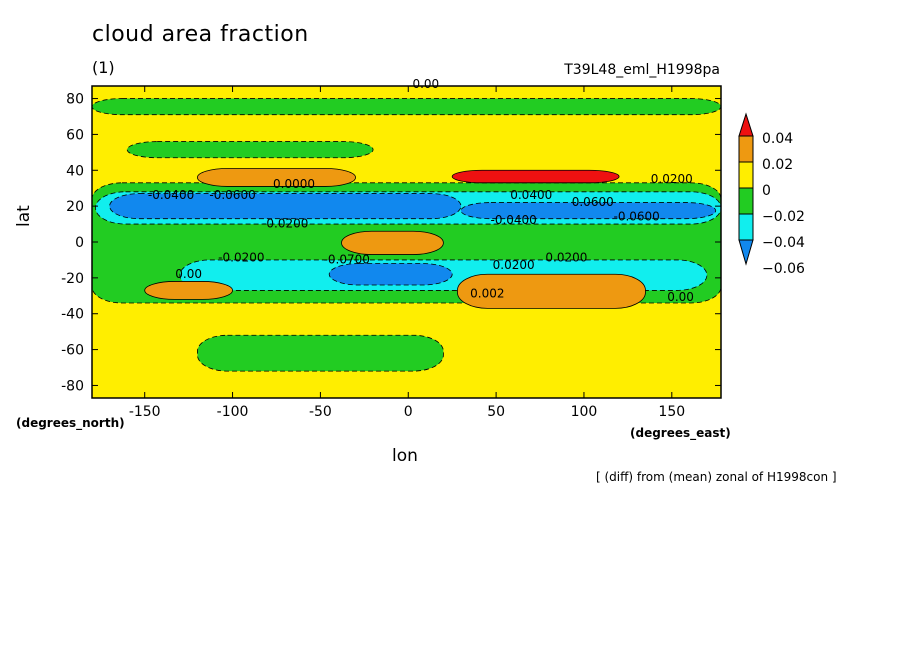 The width and height of the screenshot is (904, 654). I want to click on run-label: T39L48_eml_H1998pa, so click(642, 70).